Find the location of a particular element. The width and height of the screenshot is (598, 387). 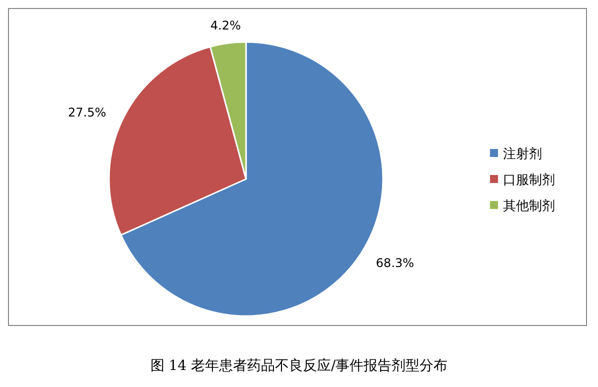

legend-label: 其他制剂 is located at coordinates (529, 206).